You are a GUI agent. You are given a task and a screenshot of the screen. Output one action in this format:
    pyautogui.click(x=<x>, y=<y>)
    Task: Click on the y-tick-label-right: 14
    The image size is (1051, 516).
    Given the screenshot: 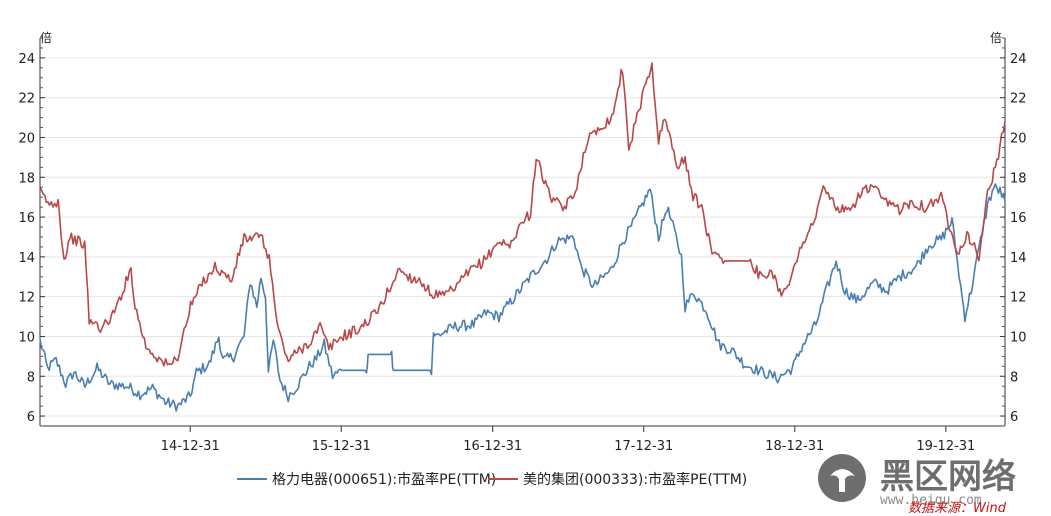 What is the action you would take?
    pyautogui.click(x=1018, y=258)
    